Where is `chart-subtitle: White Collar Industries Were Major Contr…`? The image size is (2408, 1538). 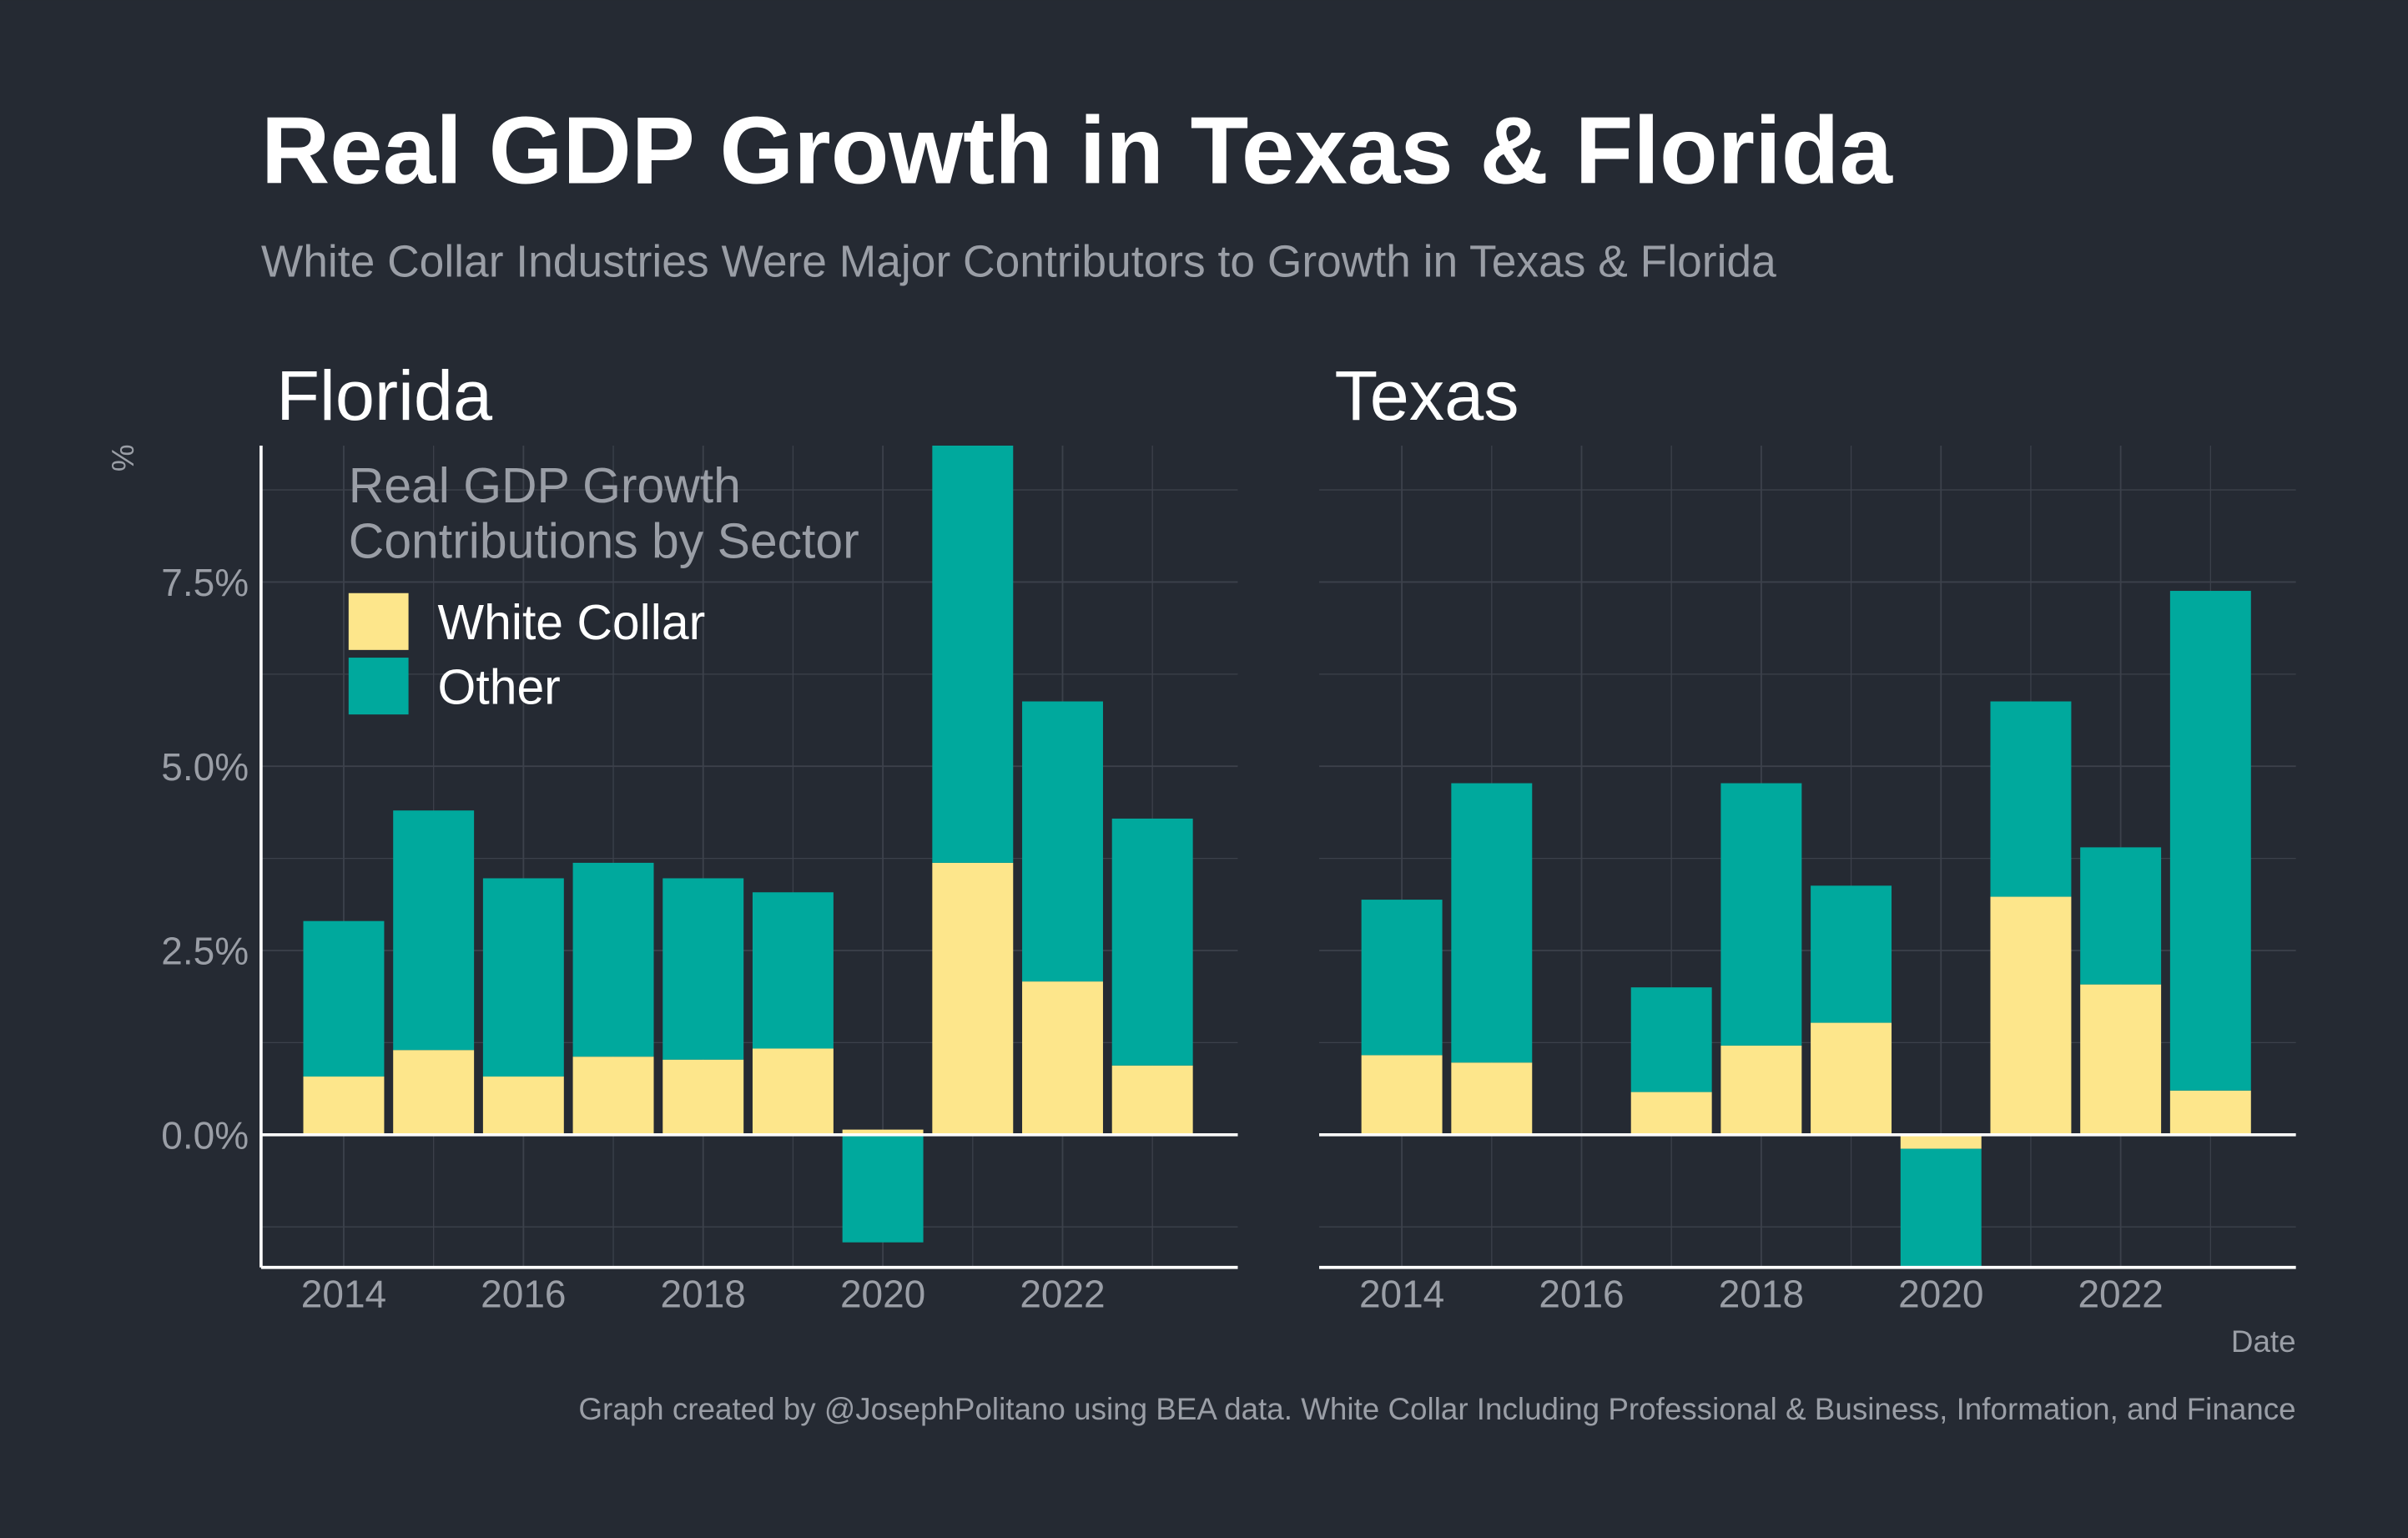 chart-subtitle: White Collar Industries Were Major Contr… is located at coordinates (1018, 262).